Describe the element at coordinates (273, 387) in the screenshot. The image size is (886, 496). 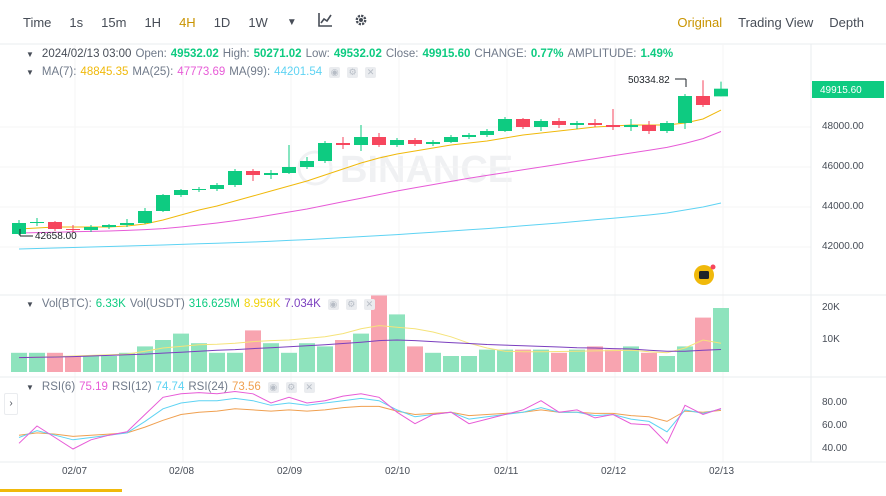
I see `rsi-visibility-icon: ◉` at that location.